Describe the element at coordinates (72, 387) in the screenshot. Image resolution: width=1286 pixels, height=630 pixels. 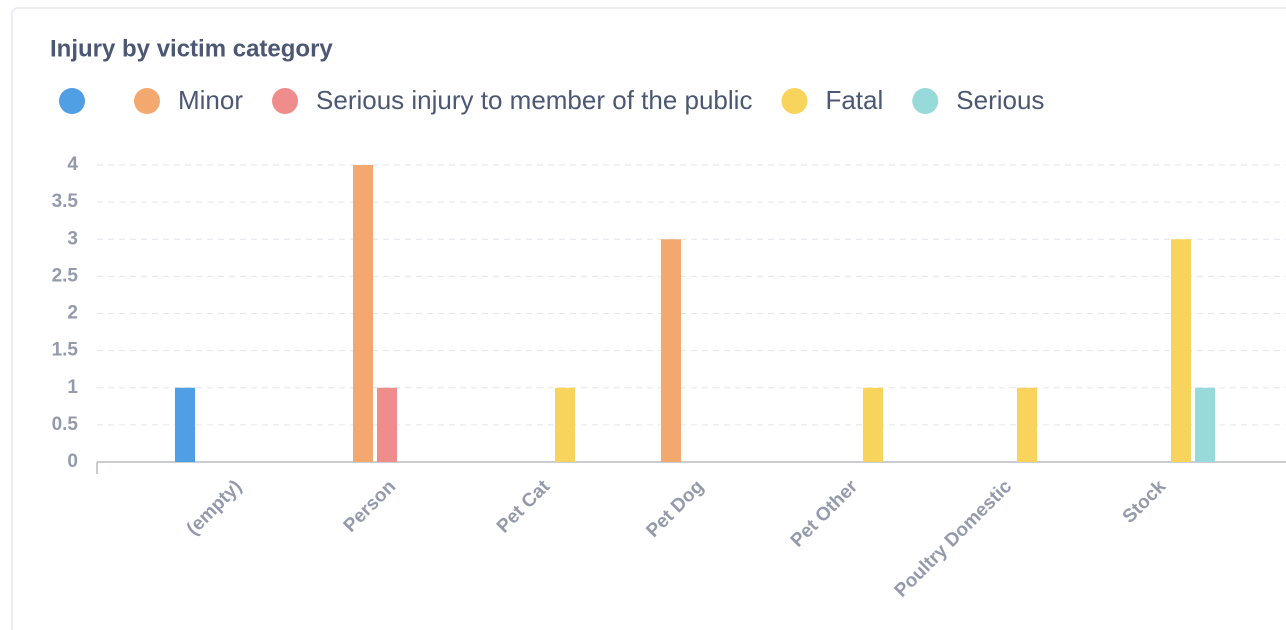
I see `y-tick-label: 1` at that location.